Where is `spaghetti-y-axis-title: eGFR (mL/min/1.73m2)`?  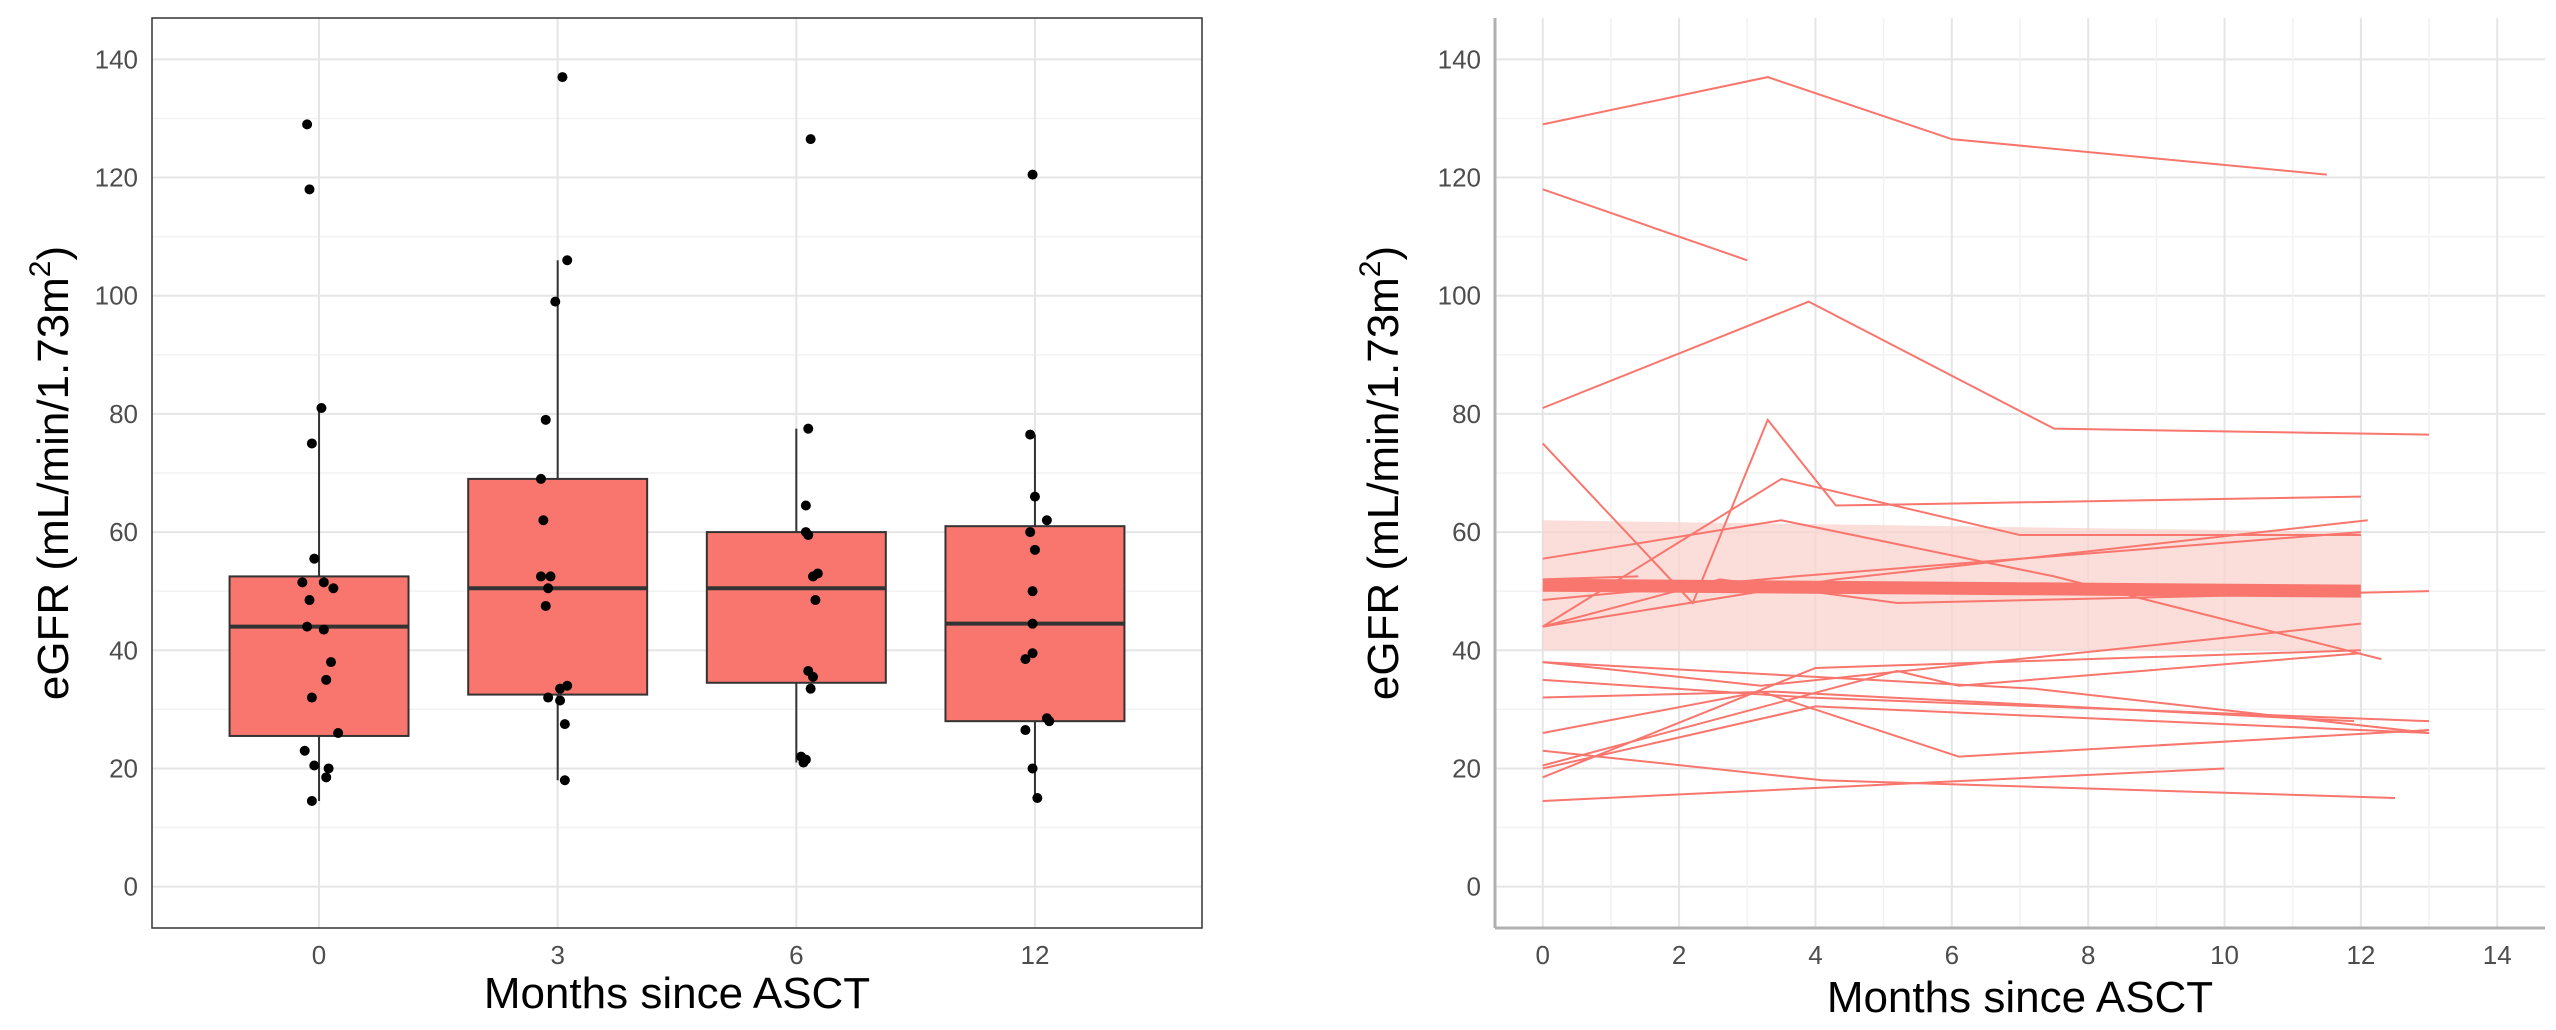
spaghetti-y-axis-title: eGFR (mL/min/1.73m2) is located at coordinates (1381, 473).